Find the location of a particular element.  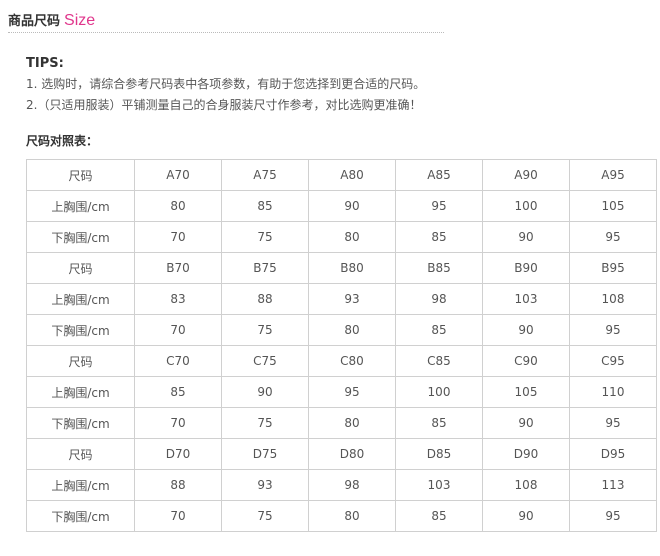

table-cell: C85 is located at coordinates (439, 361).